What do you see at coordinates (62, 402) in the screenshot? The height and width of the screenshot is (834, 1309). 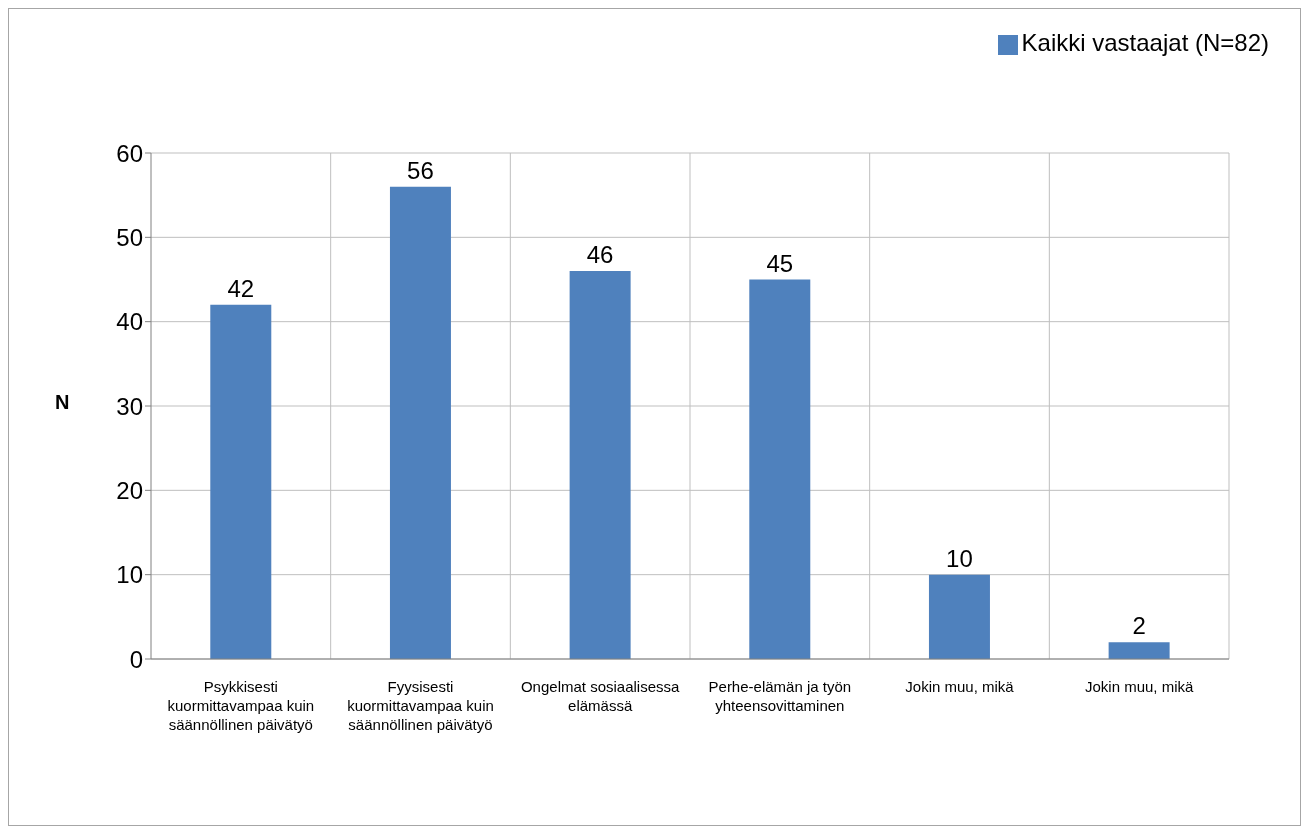 I see `y-axis-title: N` at bounding box center [62, 402].